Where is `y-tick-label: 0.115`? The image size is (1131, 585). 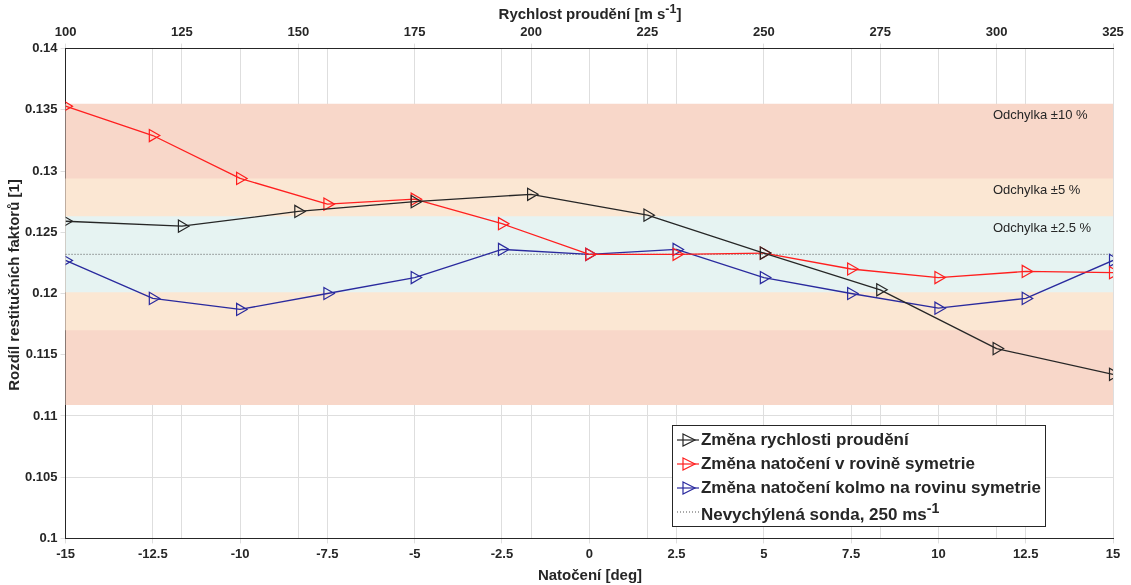 y-tick-label: 0.115 is located at coordinates (41, 354).